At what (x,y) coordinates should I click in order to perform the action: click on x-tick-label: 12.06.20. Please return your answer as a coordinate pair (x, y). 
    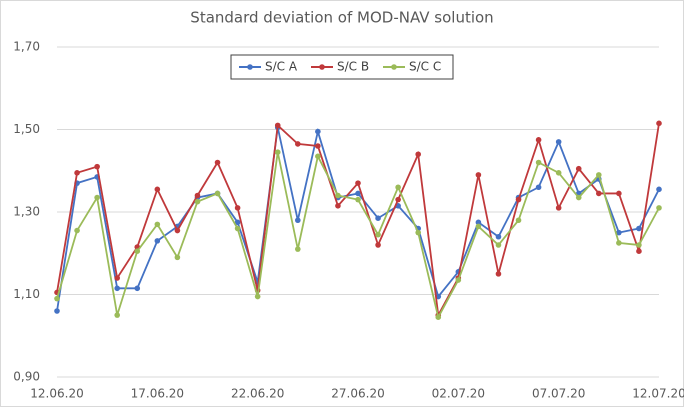
    Looking at the image, I should click on (56, 394).